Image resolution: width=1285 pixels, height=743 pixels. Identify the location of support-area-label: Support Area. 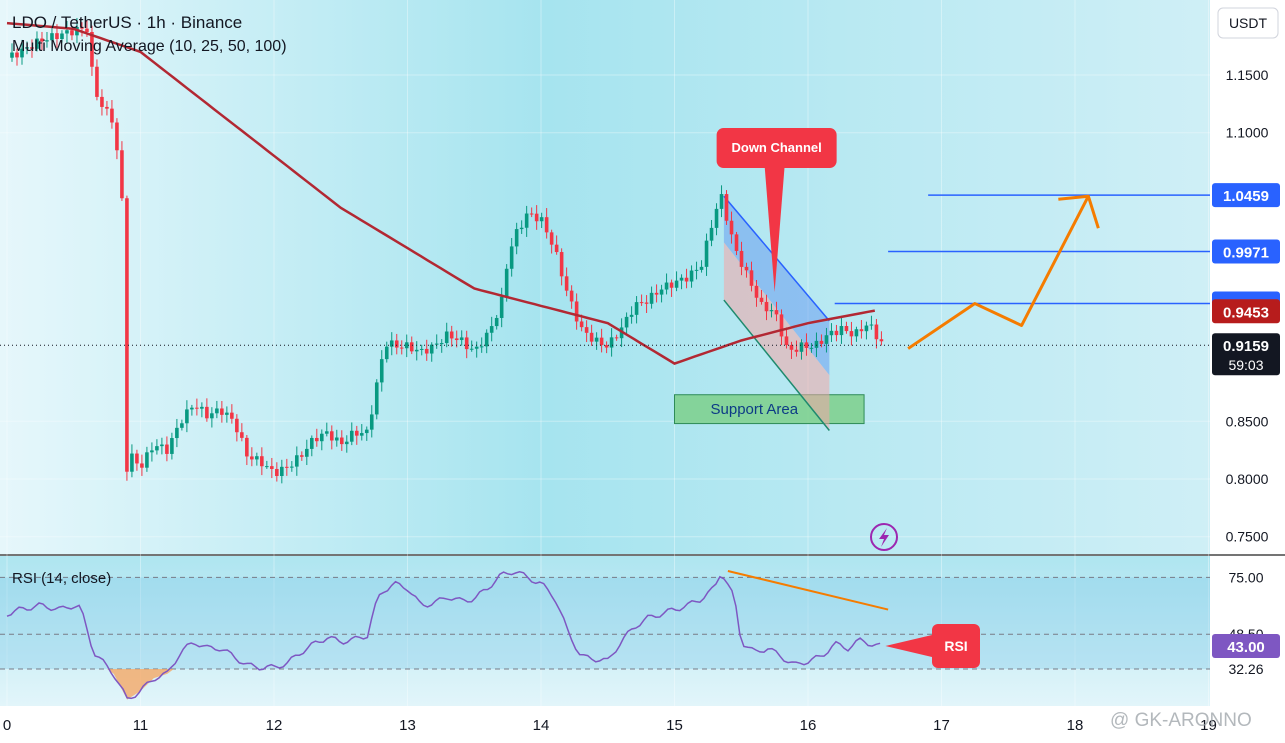
(755, 409).